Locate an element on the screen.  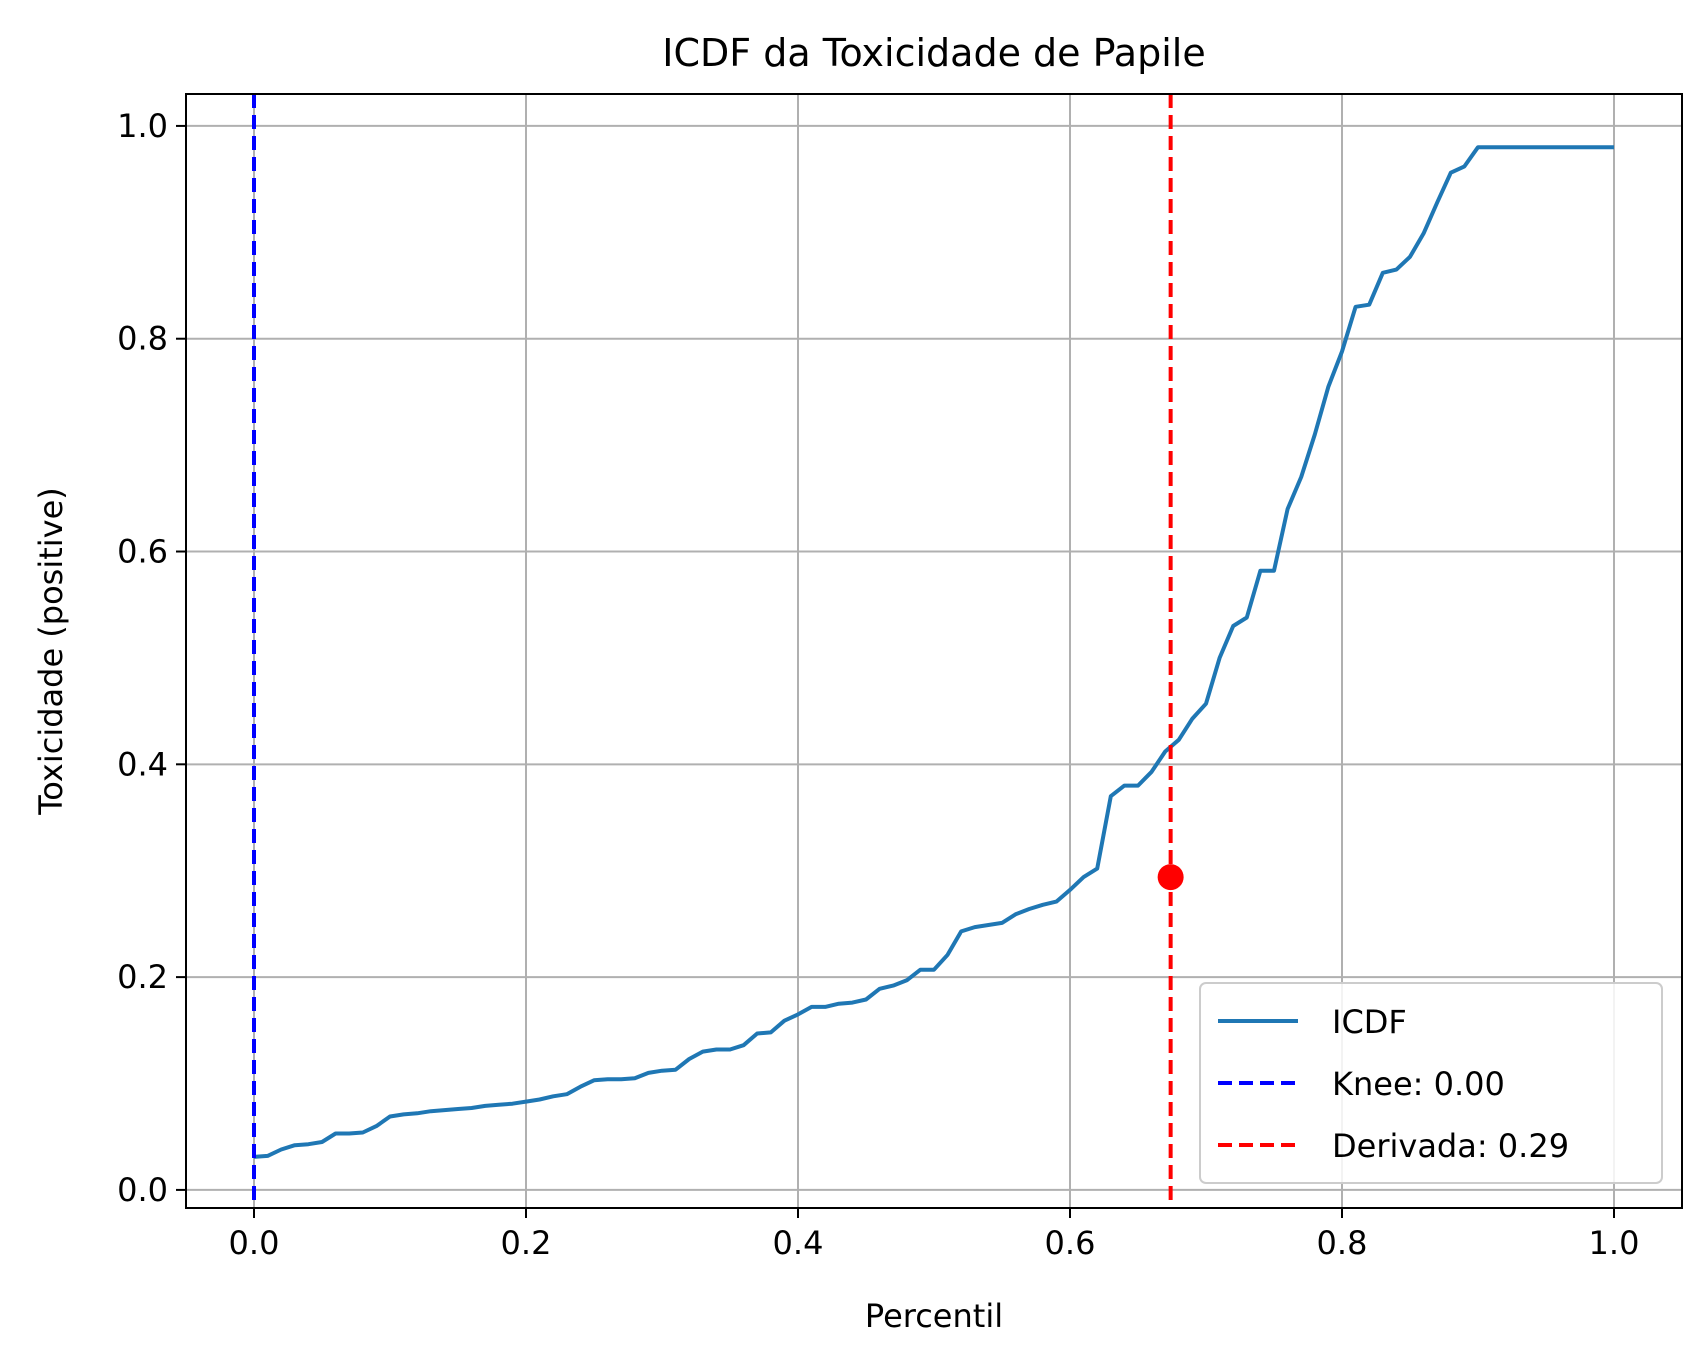
x-tick-label: 0.6 is located at coordinates (1070, 1243).